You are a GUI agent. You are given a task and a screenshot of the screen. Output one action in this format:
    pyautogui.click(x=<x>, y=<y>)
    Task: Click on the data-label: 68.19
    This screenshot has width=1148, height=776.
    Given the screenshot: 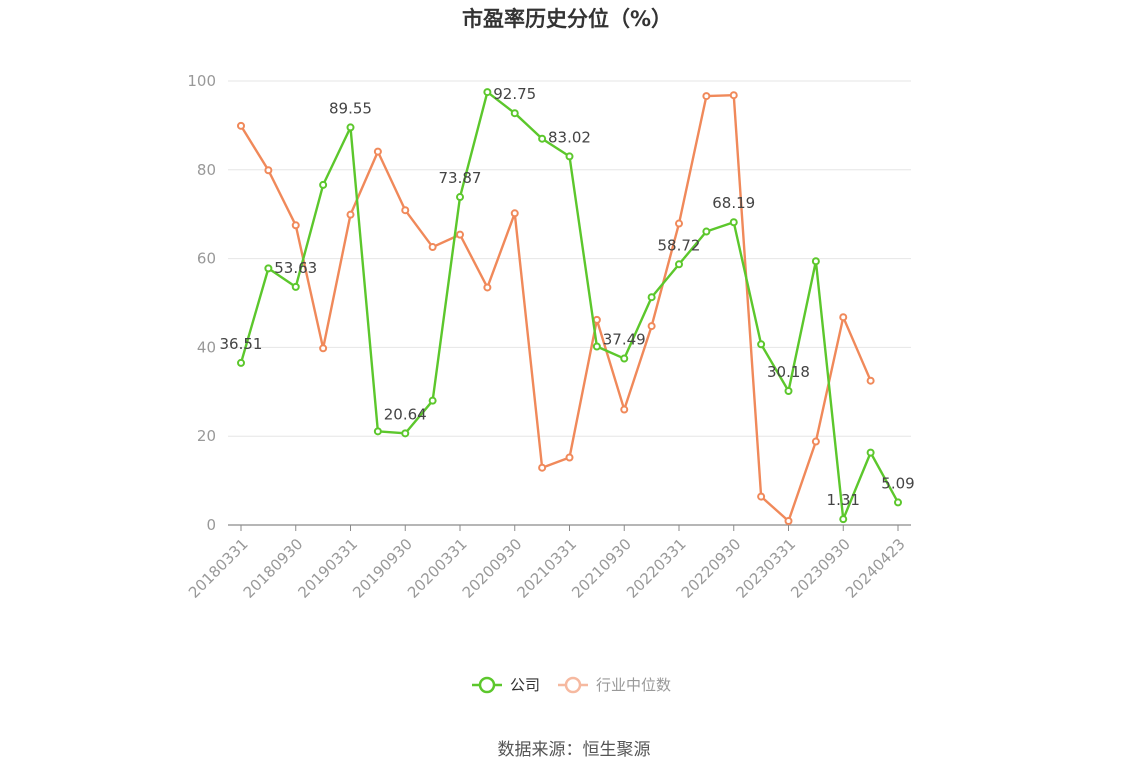 What is the action you would take?
    pyautogui.click(x=733, y=203)
    